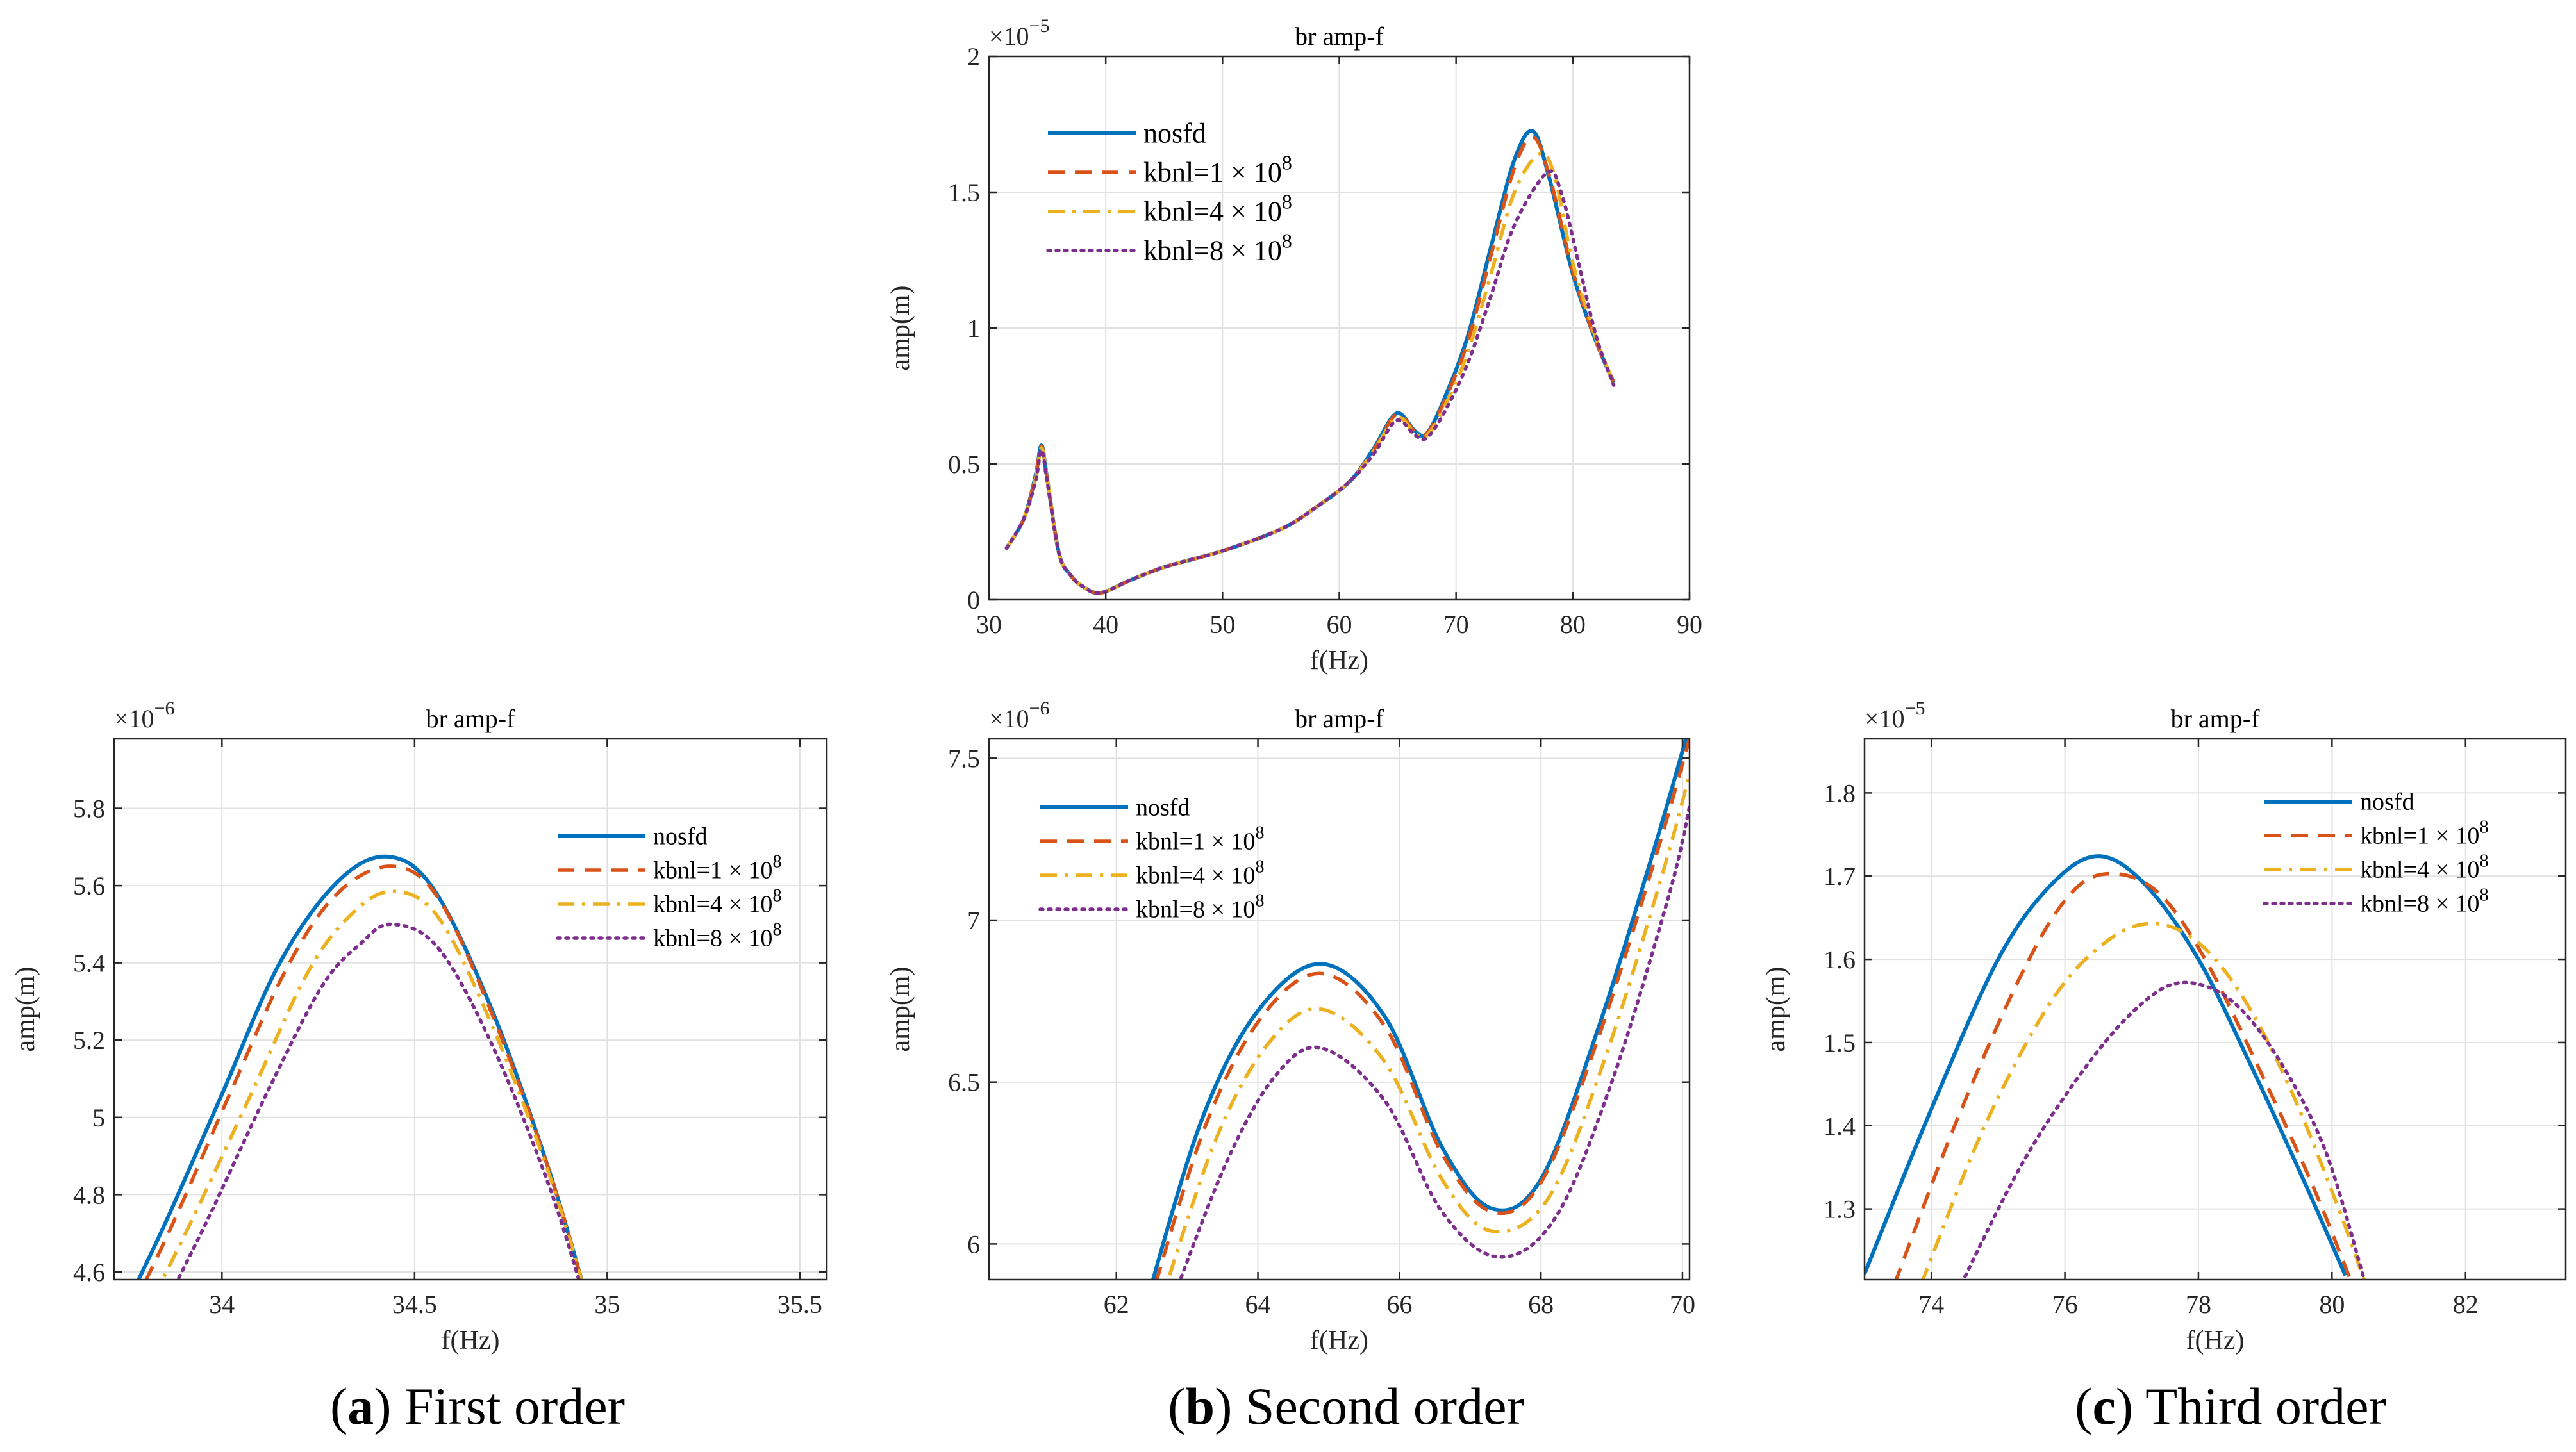 The image size is (2576, 1452). What do you see at coordinates (964, 759) in the screenshot?
I see `y-tick-label: 7.5` at bounding box center [964, 759].